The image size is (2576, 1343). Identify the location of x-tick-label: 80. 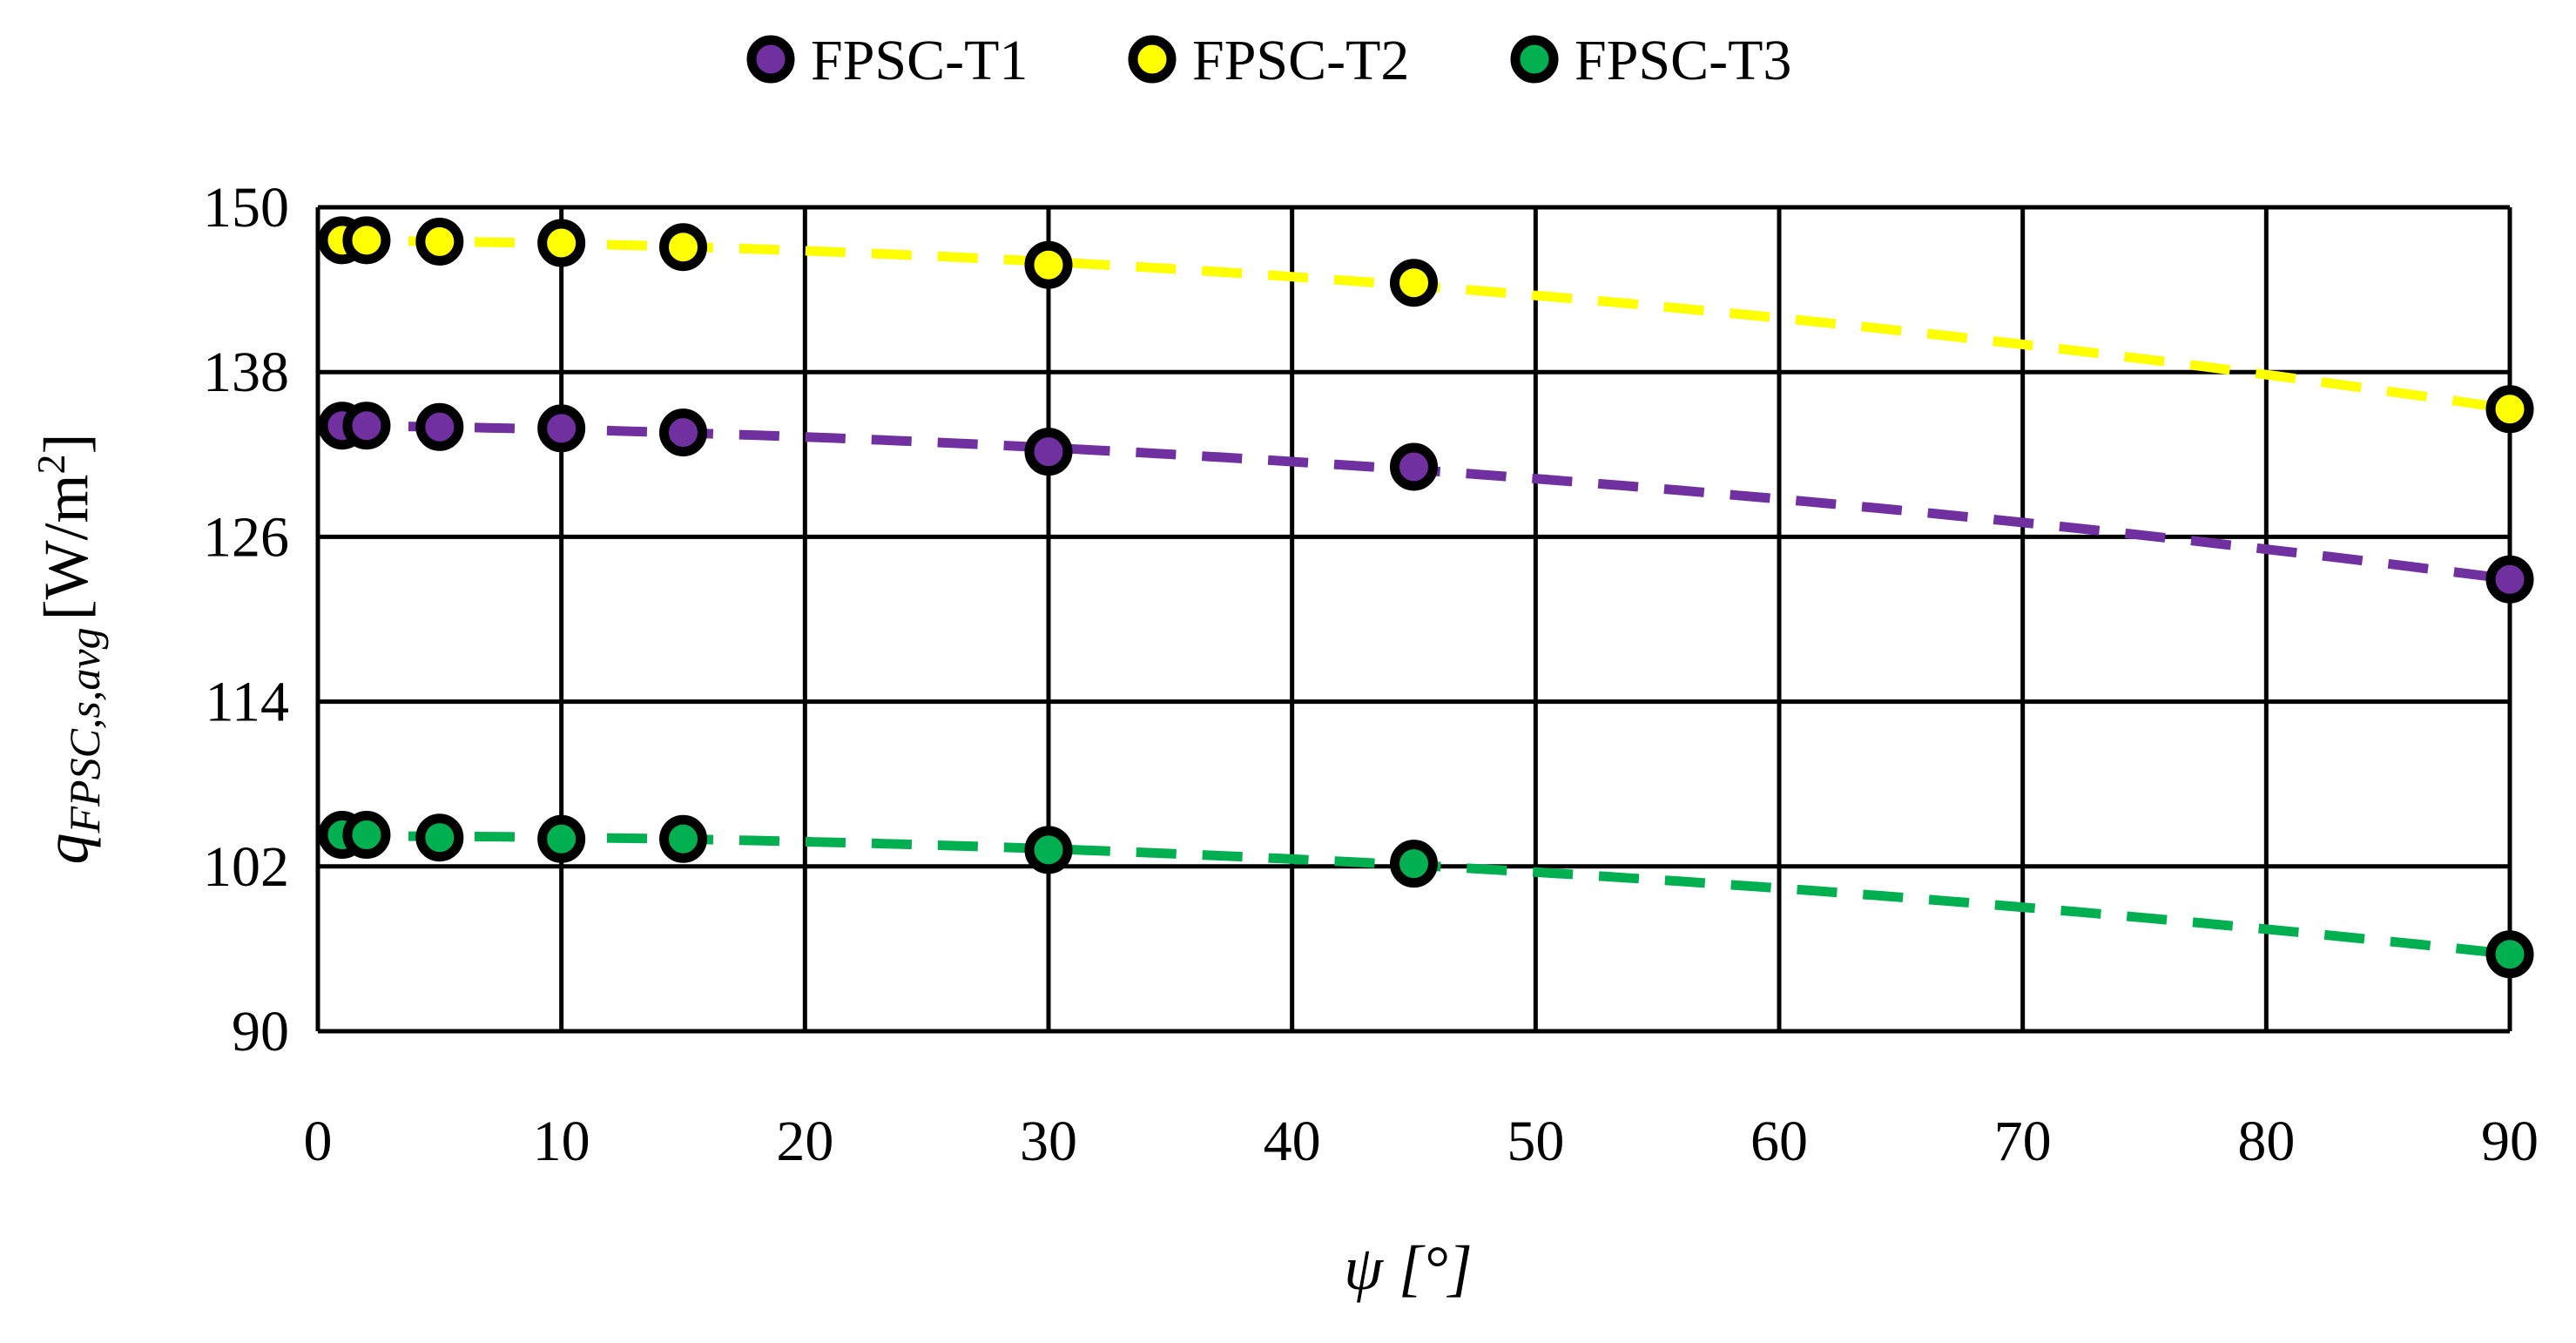
(2266, 1142).